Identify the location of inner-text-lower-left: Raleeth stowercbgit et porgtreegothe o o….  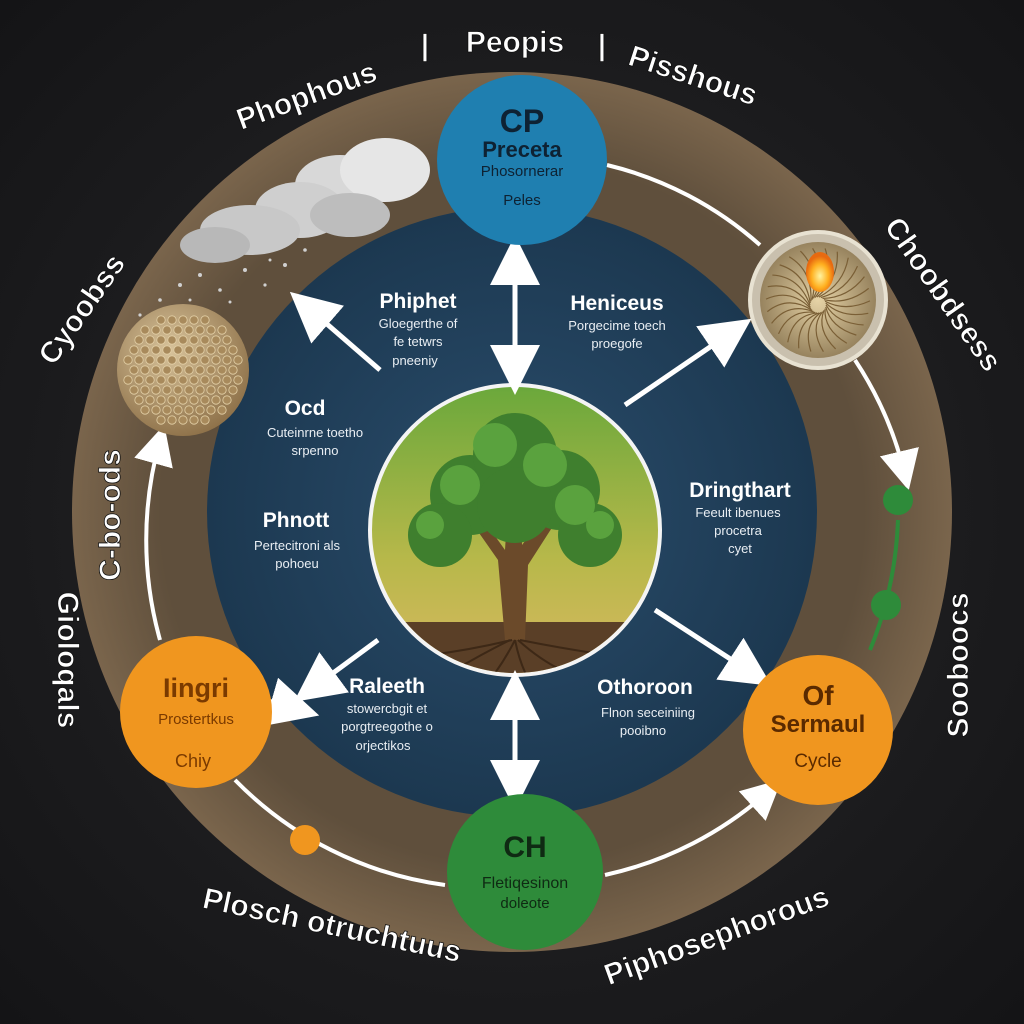
(387, 714).